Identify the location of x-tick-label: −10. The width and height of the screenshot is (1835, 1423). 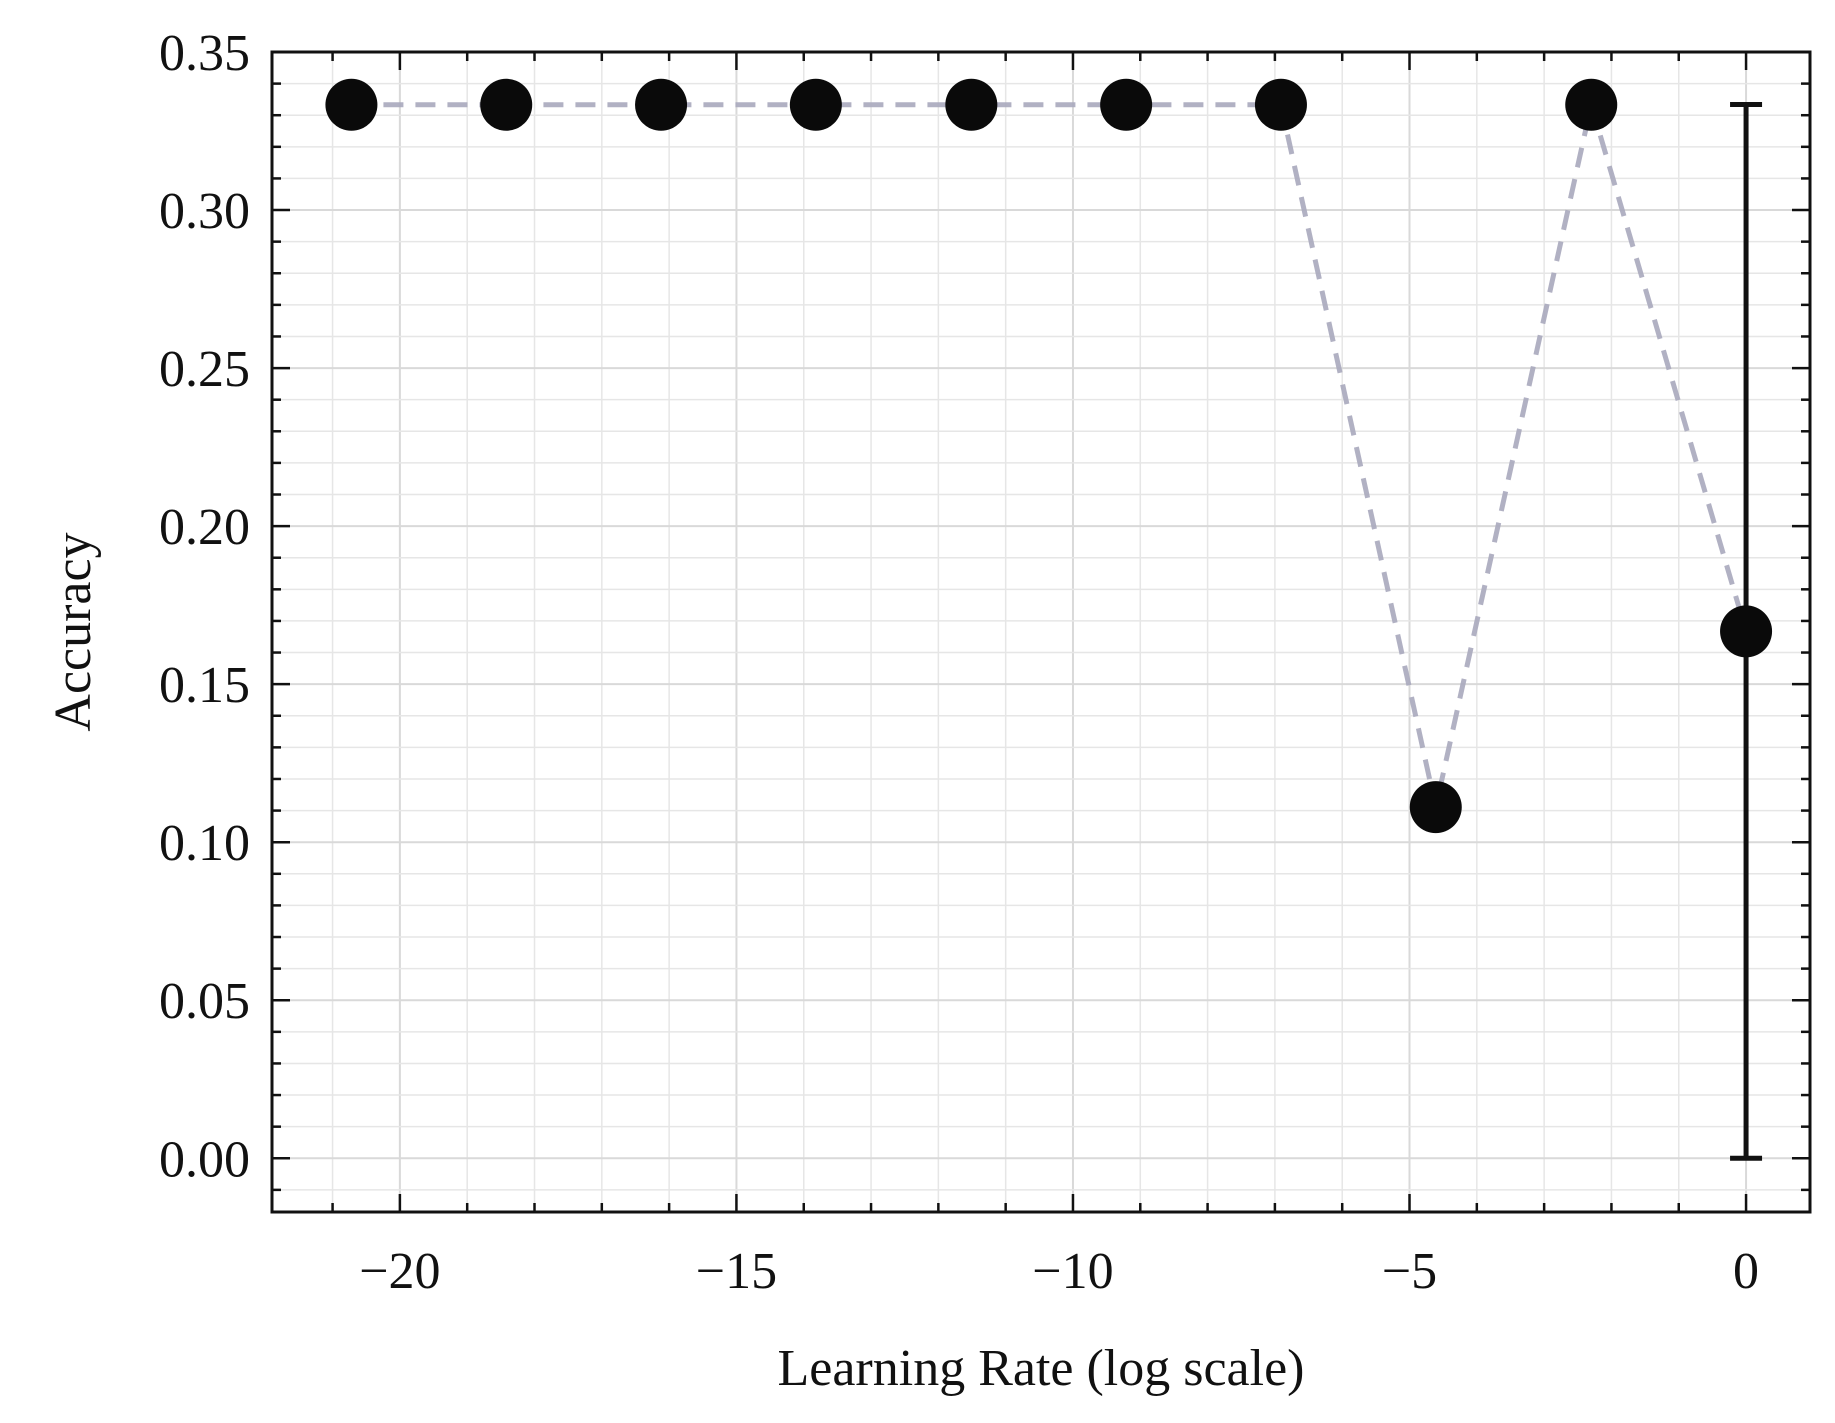
(1072, 1271).